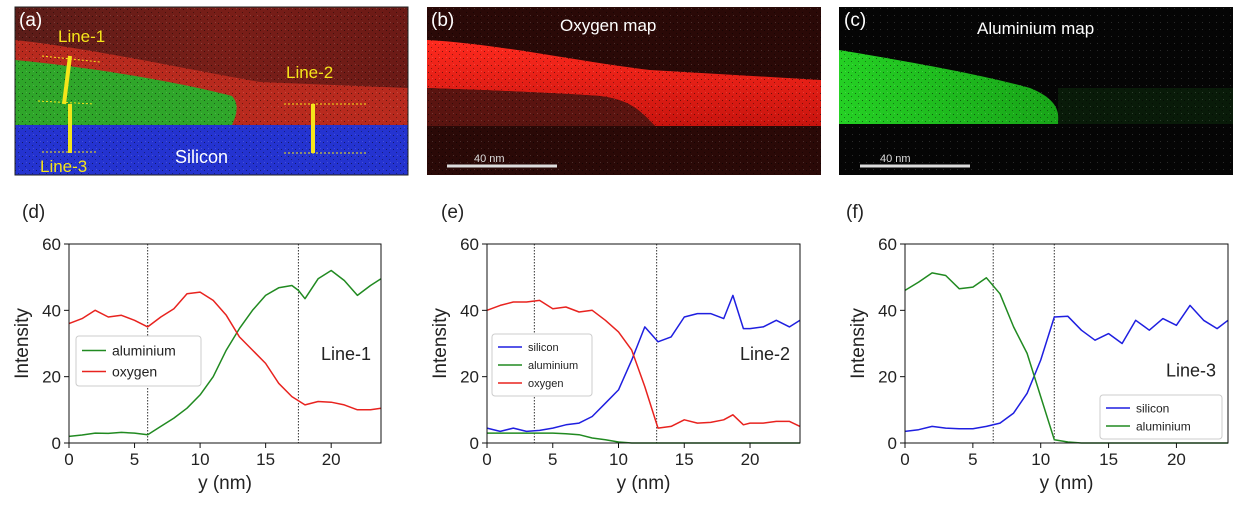 This screenshot has height=510, width=1246. Describe the element at coordinates (855, 20) in the screenshot. I see `panel-c-label: (c)` at that location.